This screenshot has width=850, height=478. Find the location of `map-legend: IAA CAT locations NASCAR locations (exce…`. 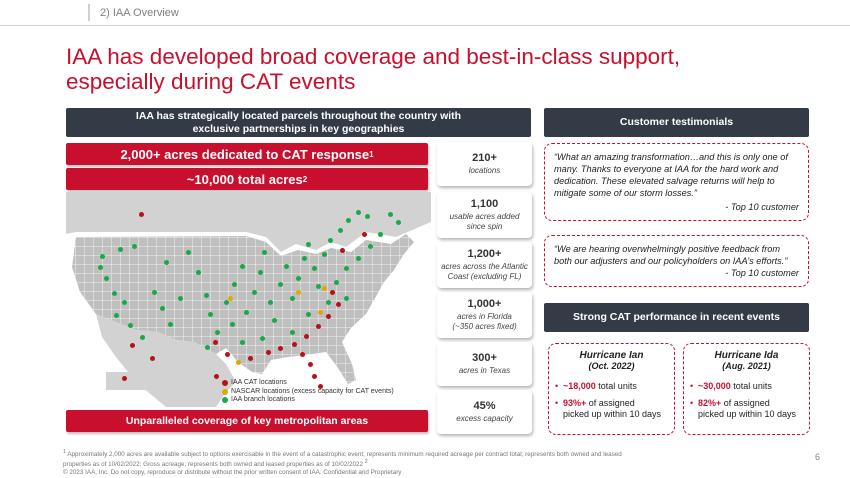

map-legend: IAA CAT locations NASCAR locations (exce… is located at coordinates (308, 392).